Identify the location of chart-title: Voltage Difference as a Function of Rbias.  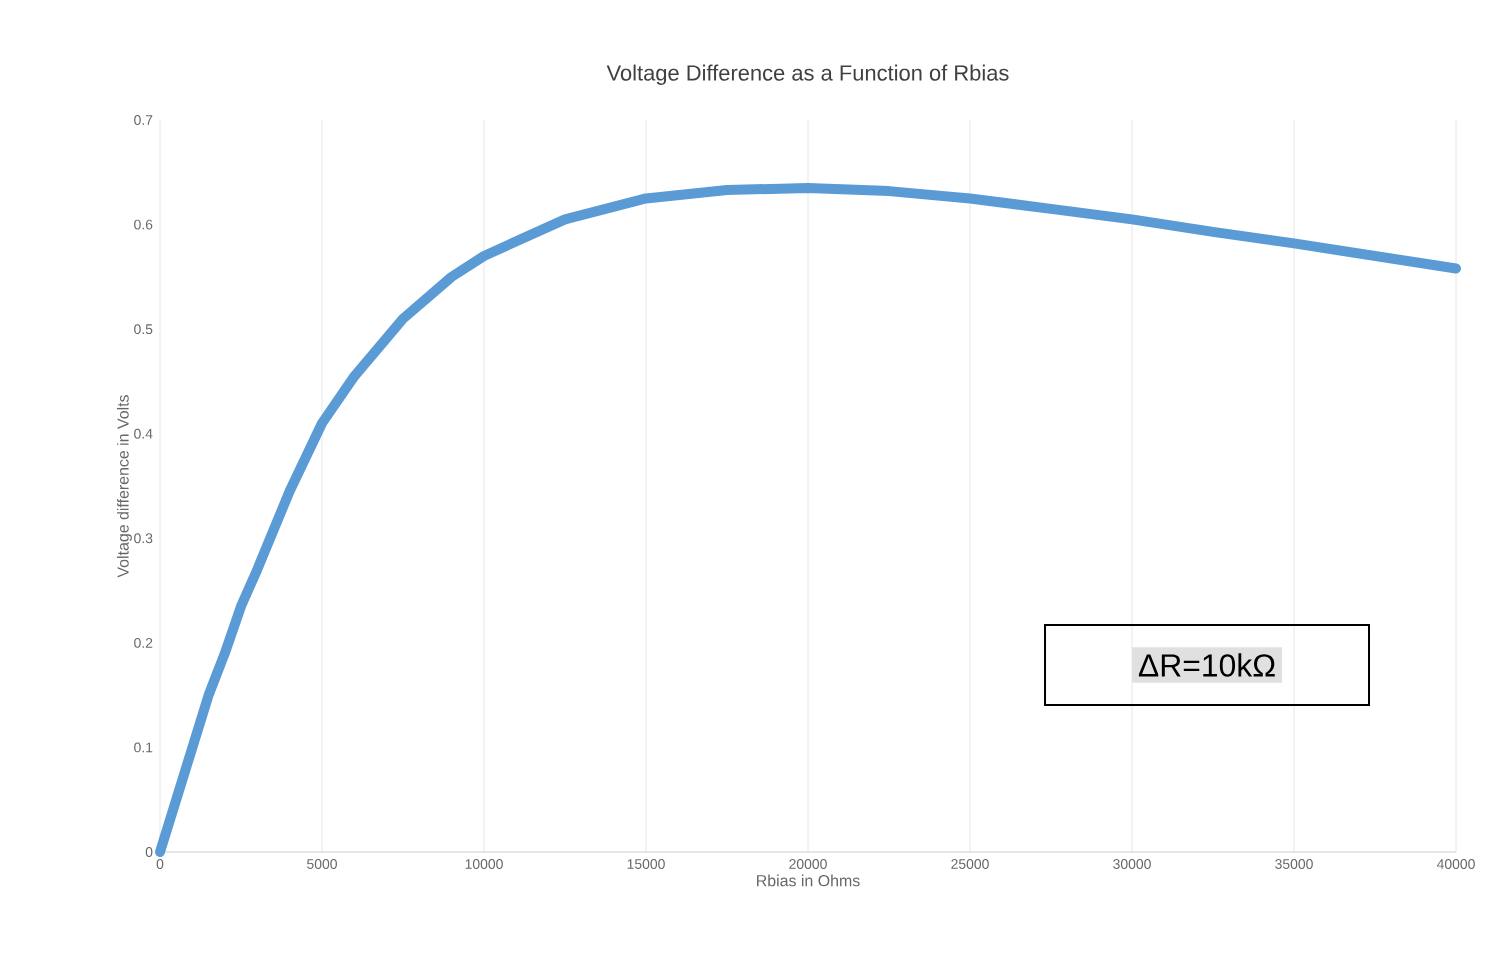
(807, 74).